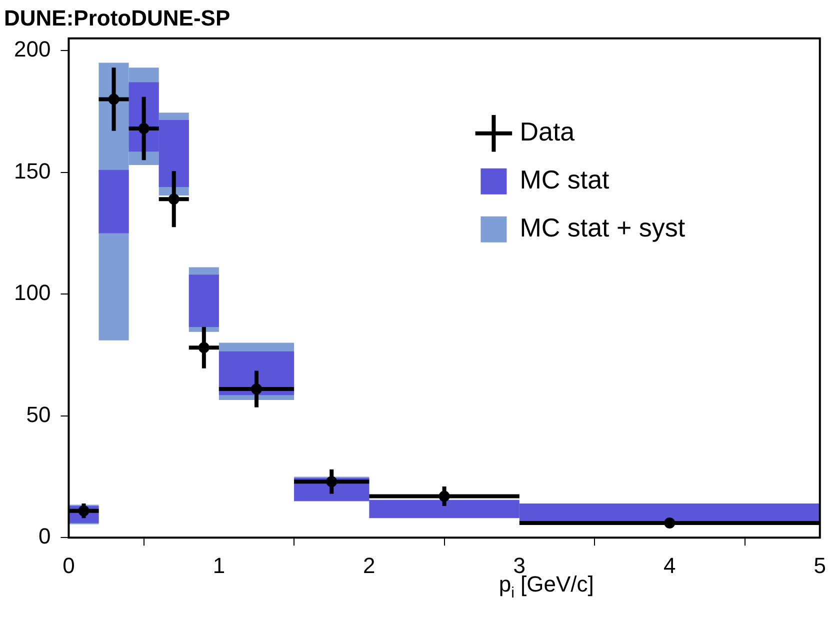  Describe the element at coordinates (820, 565) in the screenshot. I see `x-tick-label: 5` at that location.